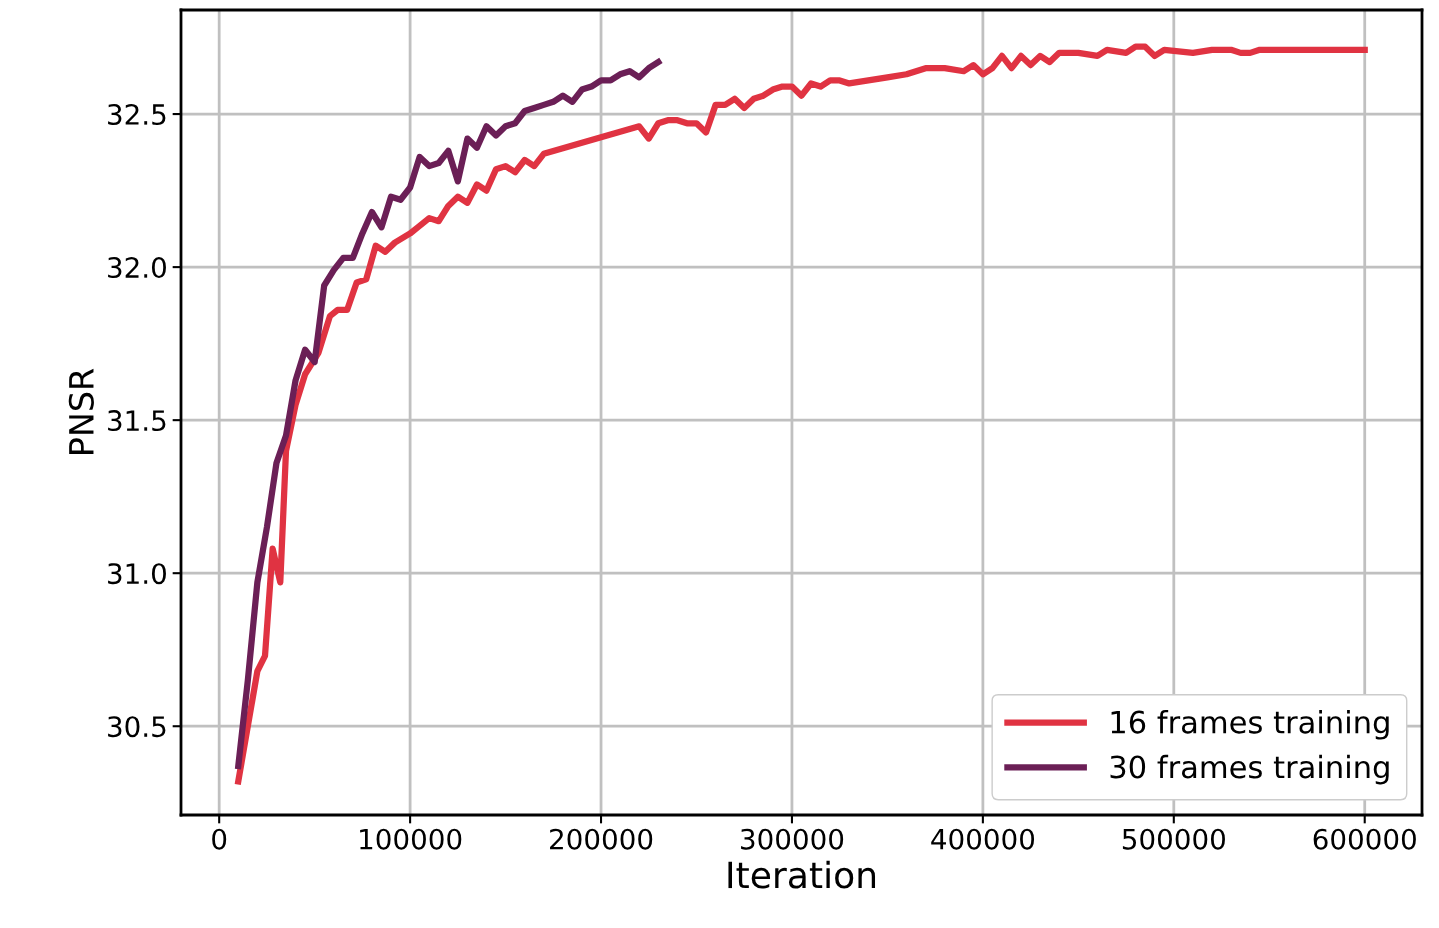 Image resolution: width=1439 pixels, height=928 pixels. Describe the element at coordinates (1250, 725) in the screenshot. I see `legend-label: 16 frames training` at that location.